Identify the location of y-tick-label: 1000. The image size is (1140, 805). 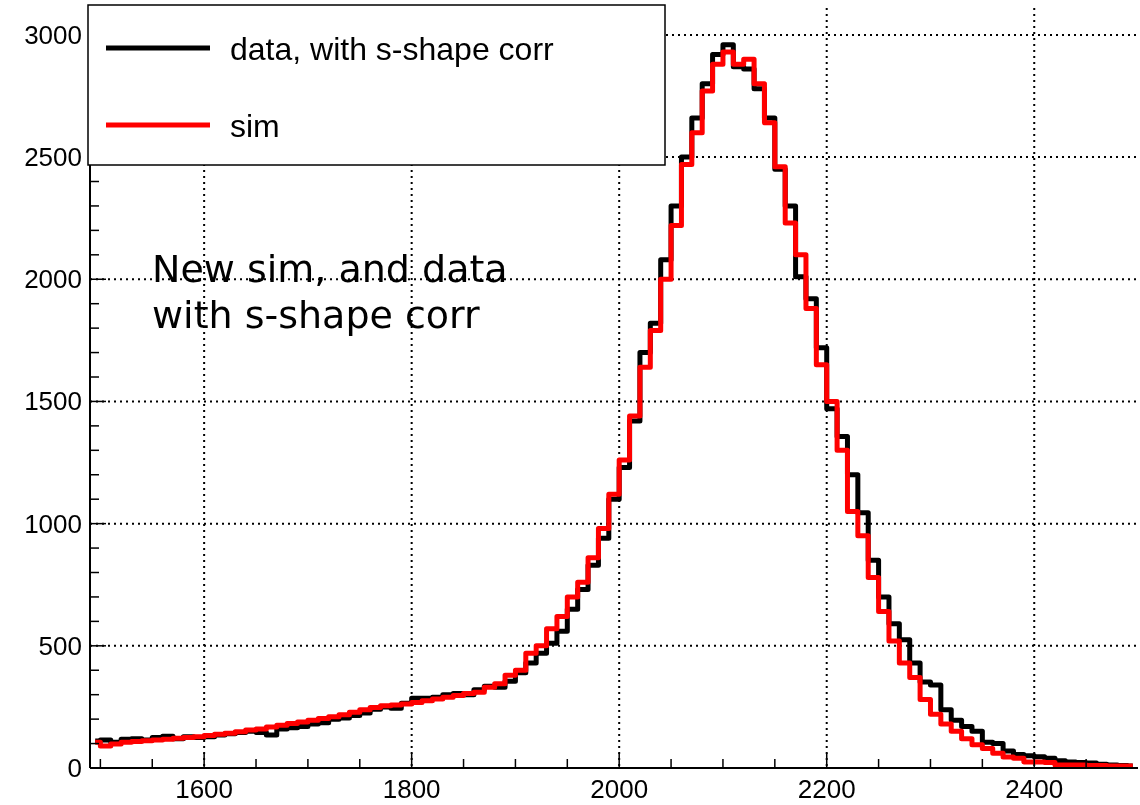
(53, 523).